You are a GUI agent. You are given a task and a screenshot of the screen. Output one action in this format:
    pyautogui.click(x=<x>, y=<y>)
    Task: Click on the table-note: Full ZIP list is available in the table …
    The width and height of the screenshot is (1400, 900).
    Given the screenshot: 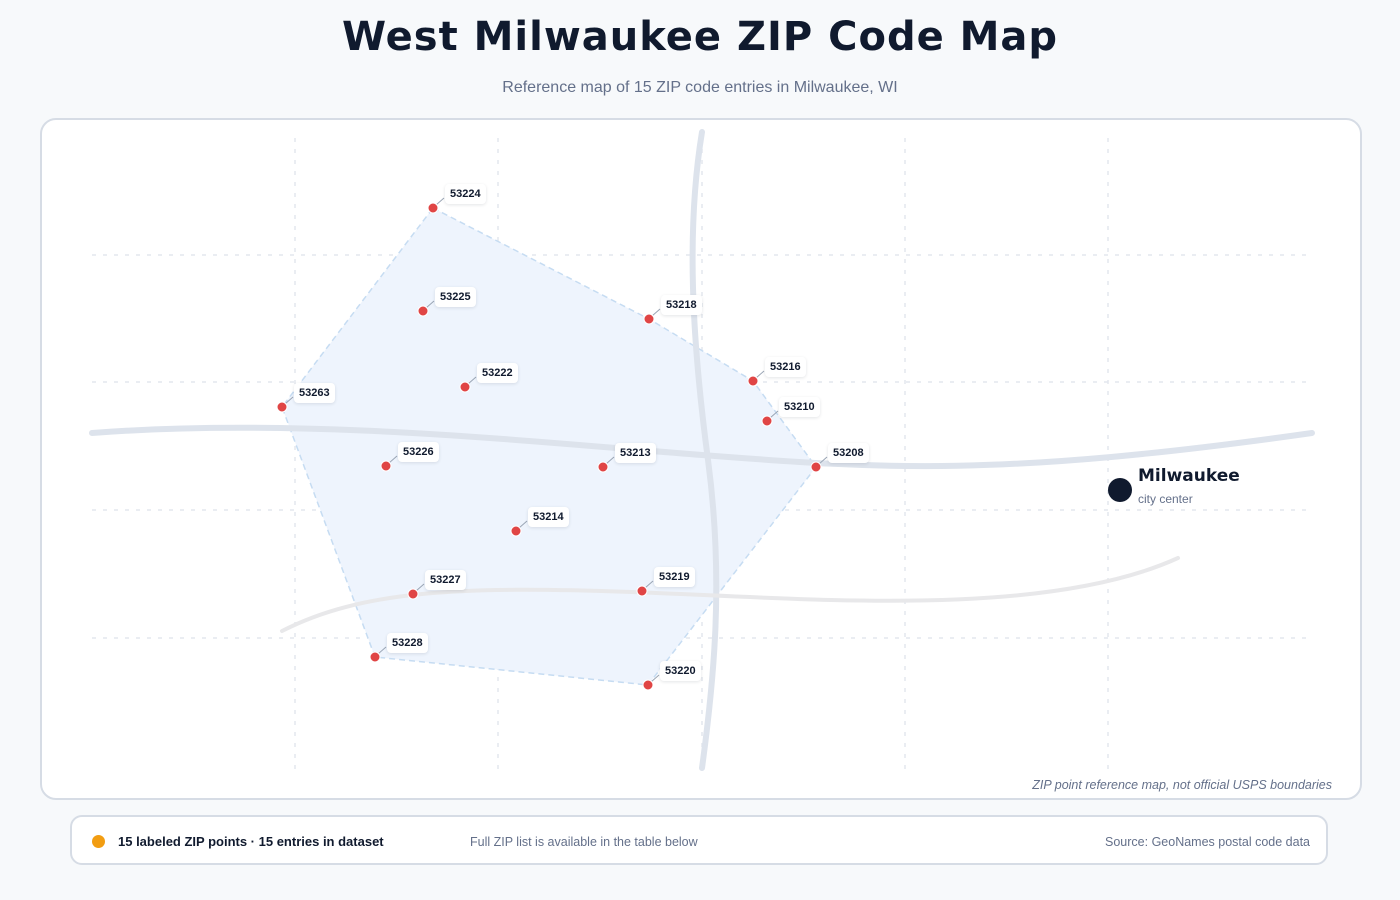 What is the action you would take?
    pyautogui.click(x=584, y=842)
    